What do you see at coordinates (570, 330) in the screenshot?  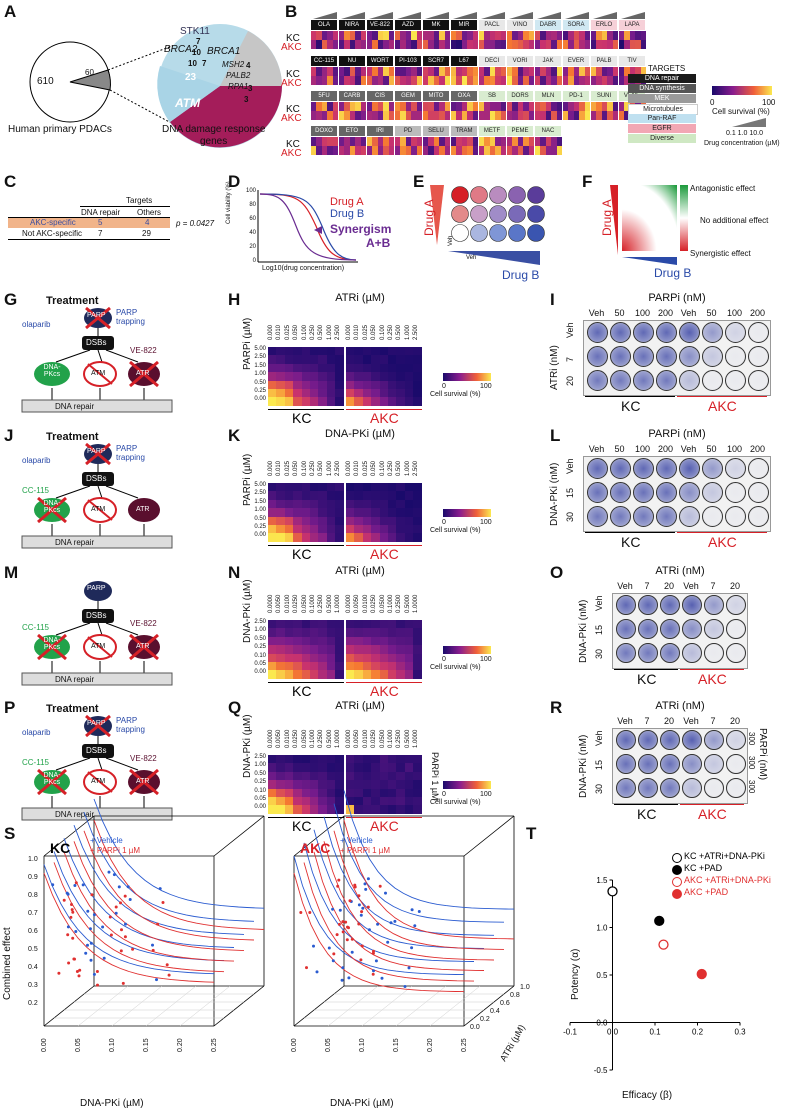 I see `plate-row-label: Veh` at bounding box center [570, 330].